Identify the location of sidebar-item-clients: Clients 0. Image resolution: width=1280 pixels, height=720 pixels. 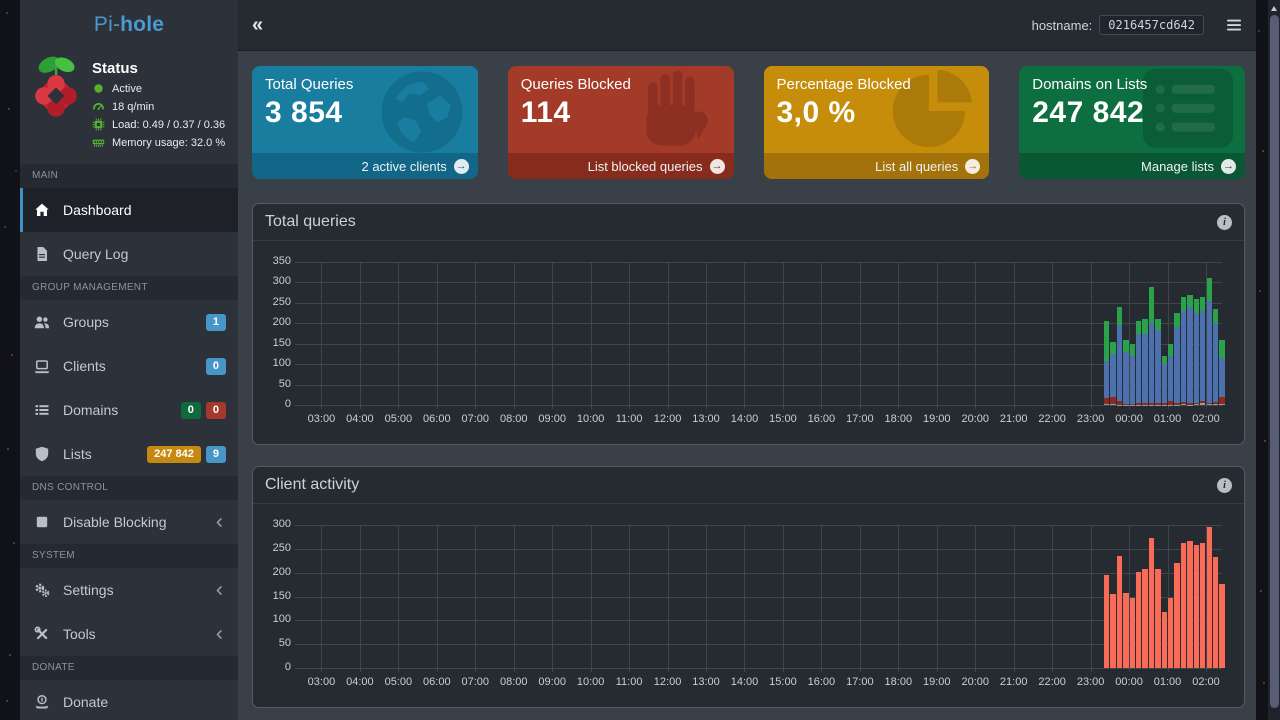
(129, 366).